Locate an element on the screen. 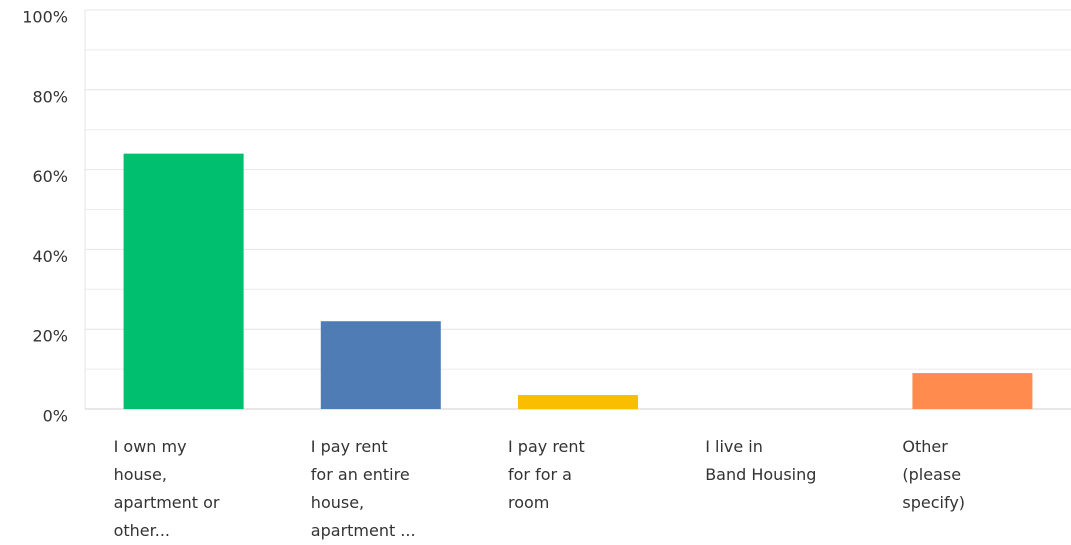 This screenshot has height=545, width=1071. x-tick-label-line: Band Housing is located at coordinates (760, 474).